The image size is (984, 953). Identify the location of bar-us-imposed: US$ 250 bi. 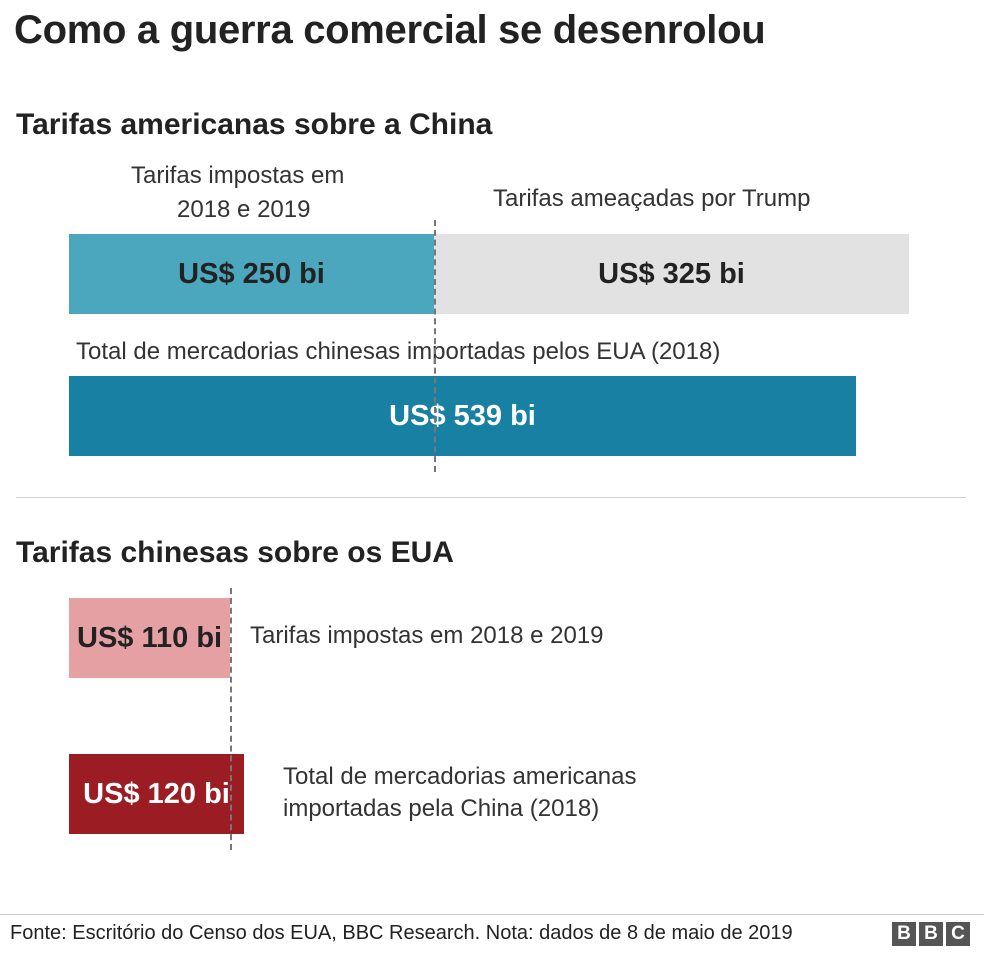
(251, 274).